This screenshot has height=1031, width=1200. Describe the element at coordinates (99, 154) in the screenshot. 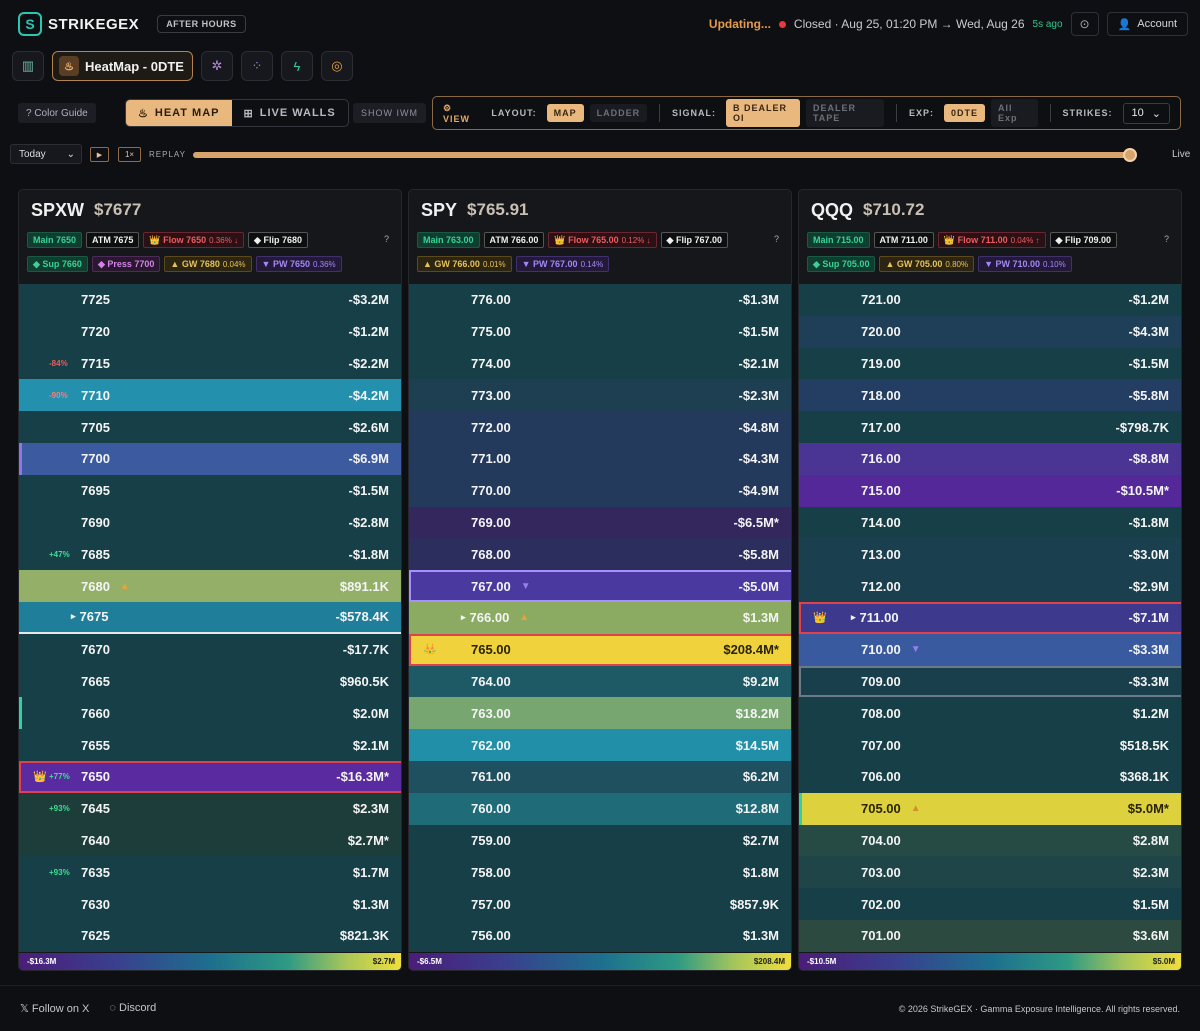

I see `play-button: ▶` at that location.